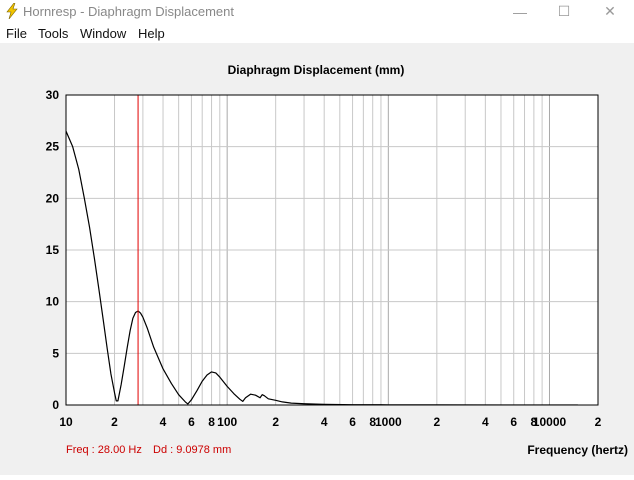  What do you see at coordinates (317, 33) in the screenshot?
I see `menu-bar: File Tools Window Help` at bounding box center [317, 33].